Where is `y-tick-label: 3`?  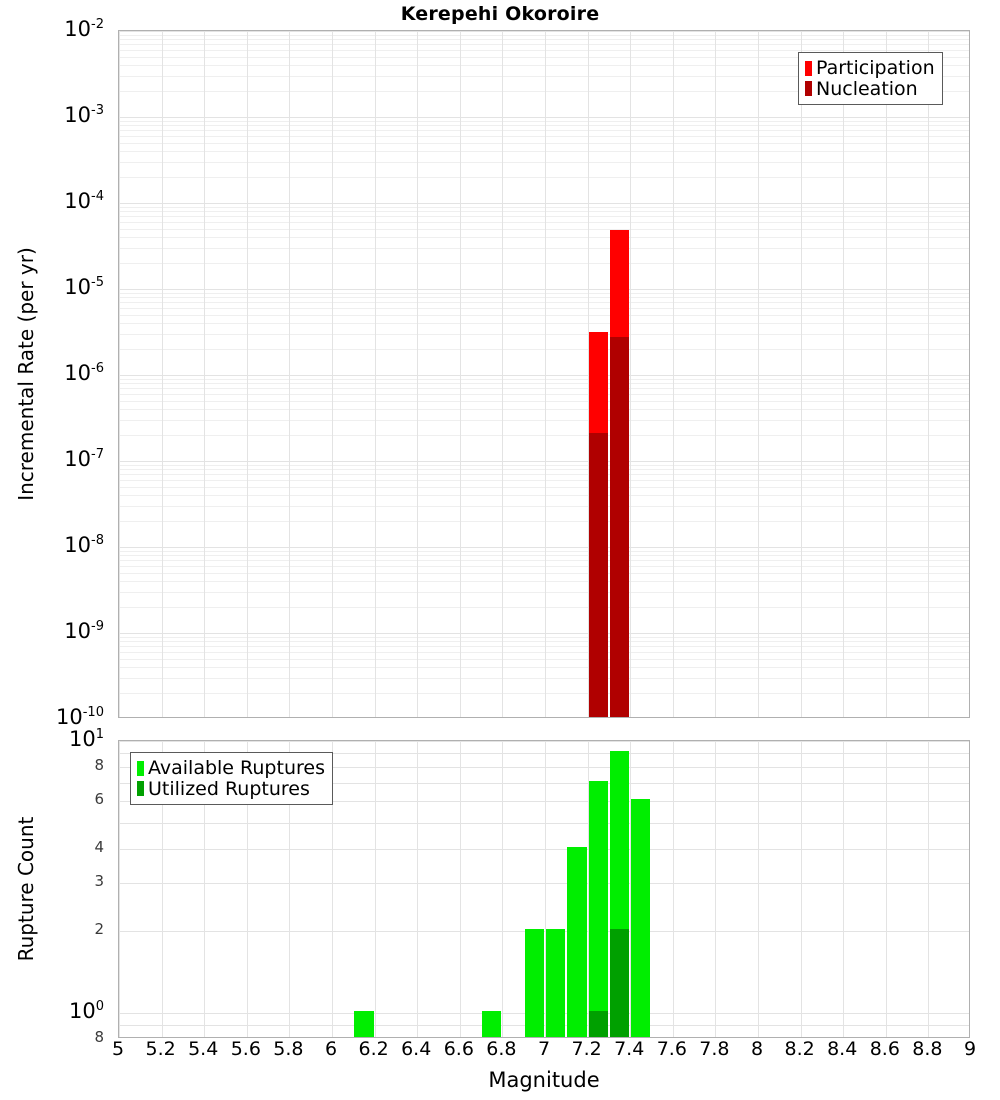
y-tick-label: 3 is located at coordinates (99, 881).